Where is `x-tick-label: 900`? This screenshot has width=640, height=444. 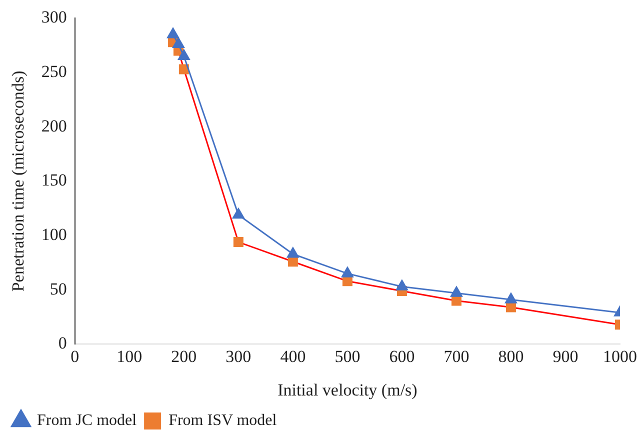
x-tick-label: 900 is located at coordinates (565, 356).